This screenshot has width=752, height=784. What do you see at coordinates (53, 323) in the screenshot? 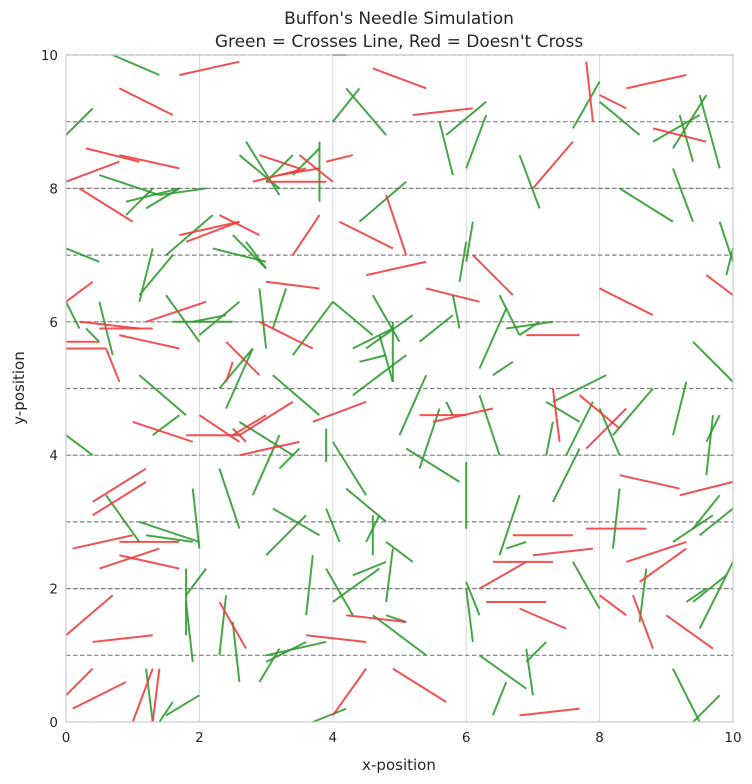
I see `y-tick-label: 6` at bounding box center [53, 323].